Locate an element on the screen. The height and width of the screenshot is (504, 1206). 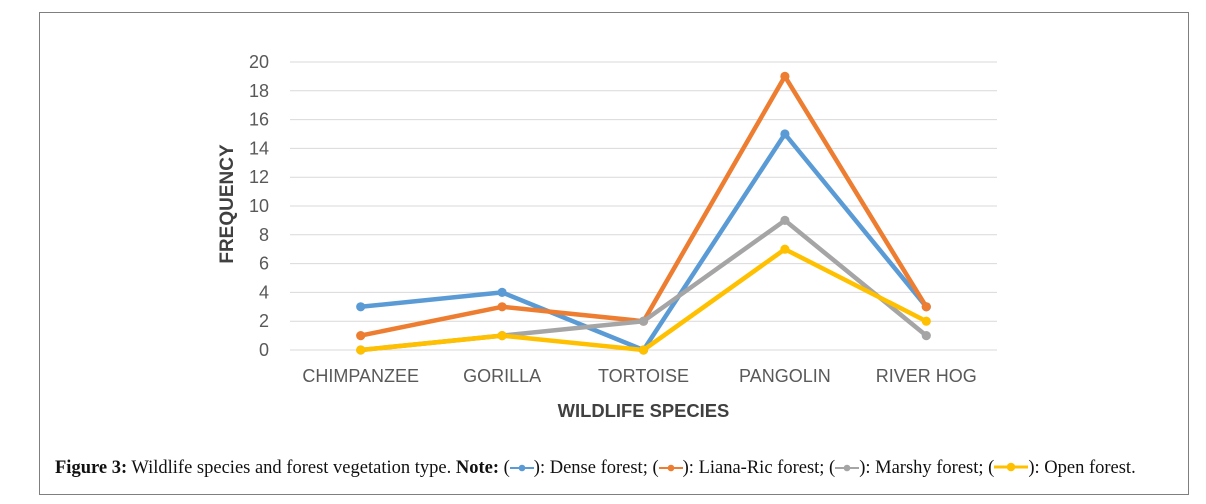
svg-text: 10 is located at coordinates (259, 206).